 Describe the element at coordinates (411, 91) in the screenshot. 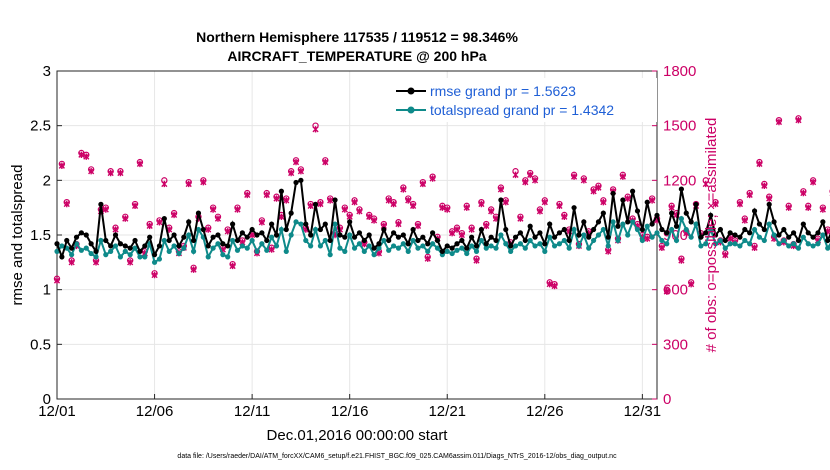

I see `legend-marker-rmse` at that location.